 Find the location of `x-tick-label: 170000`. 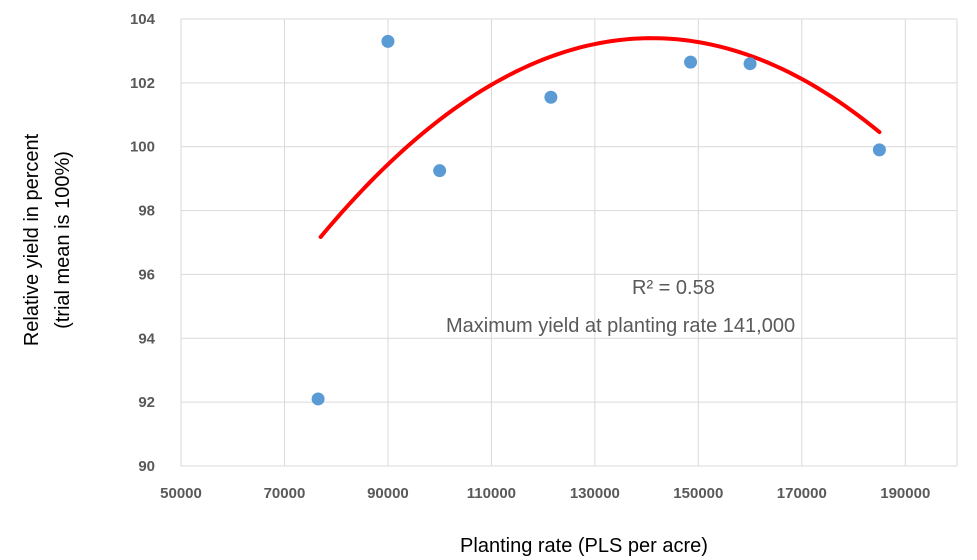

x-tick-label: 170000 is located at coordinates (802, 493).